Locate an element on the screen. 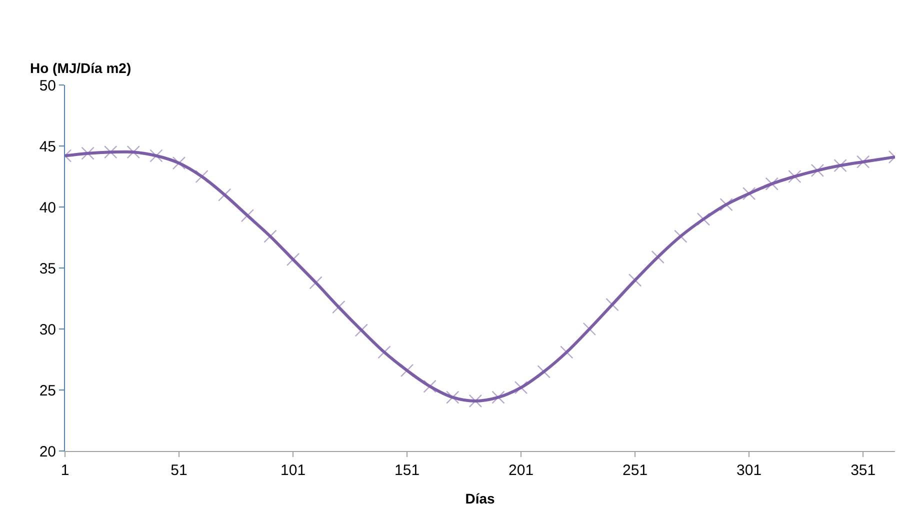 The width and height of the screenshot is (915, 516). y-tick-label: 50 is located at coordinates (47, 85).